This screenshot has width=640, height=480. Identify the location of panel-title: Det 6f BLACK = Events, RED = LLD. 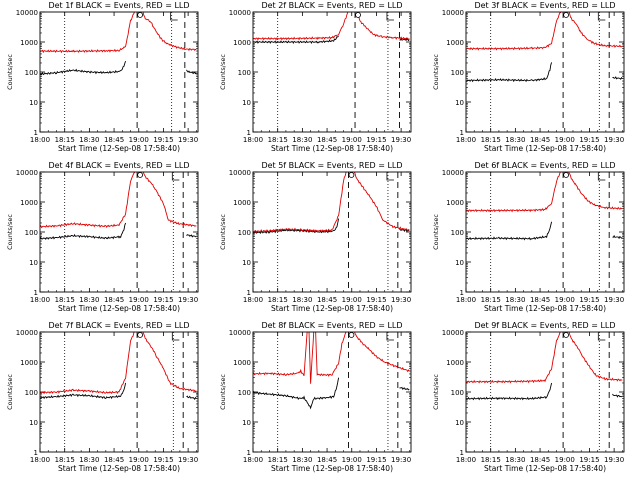
(544, 165).